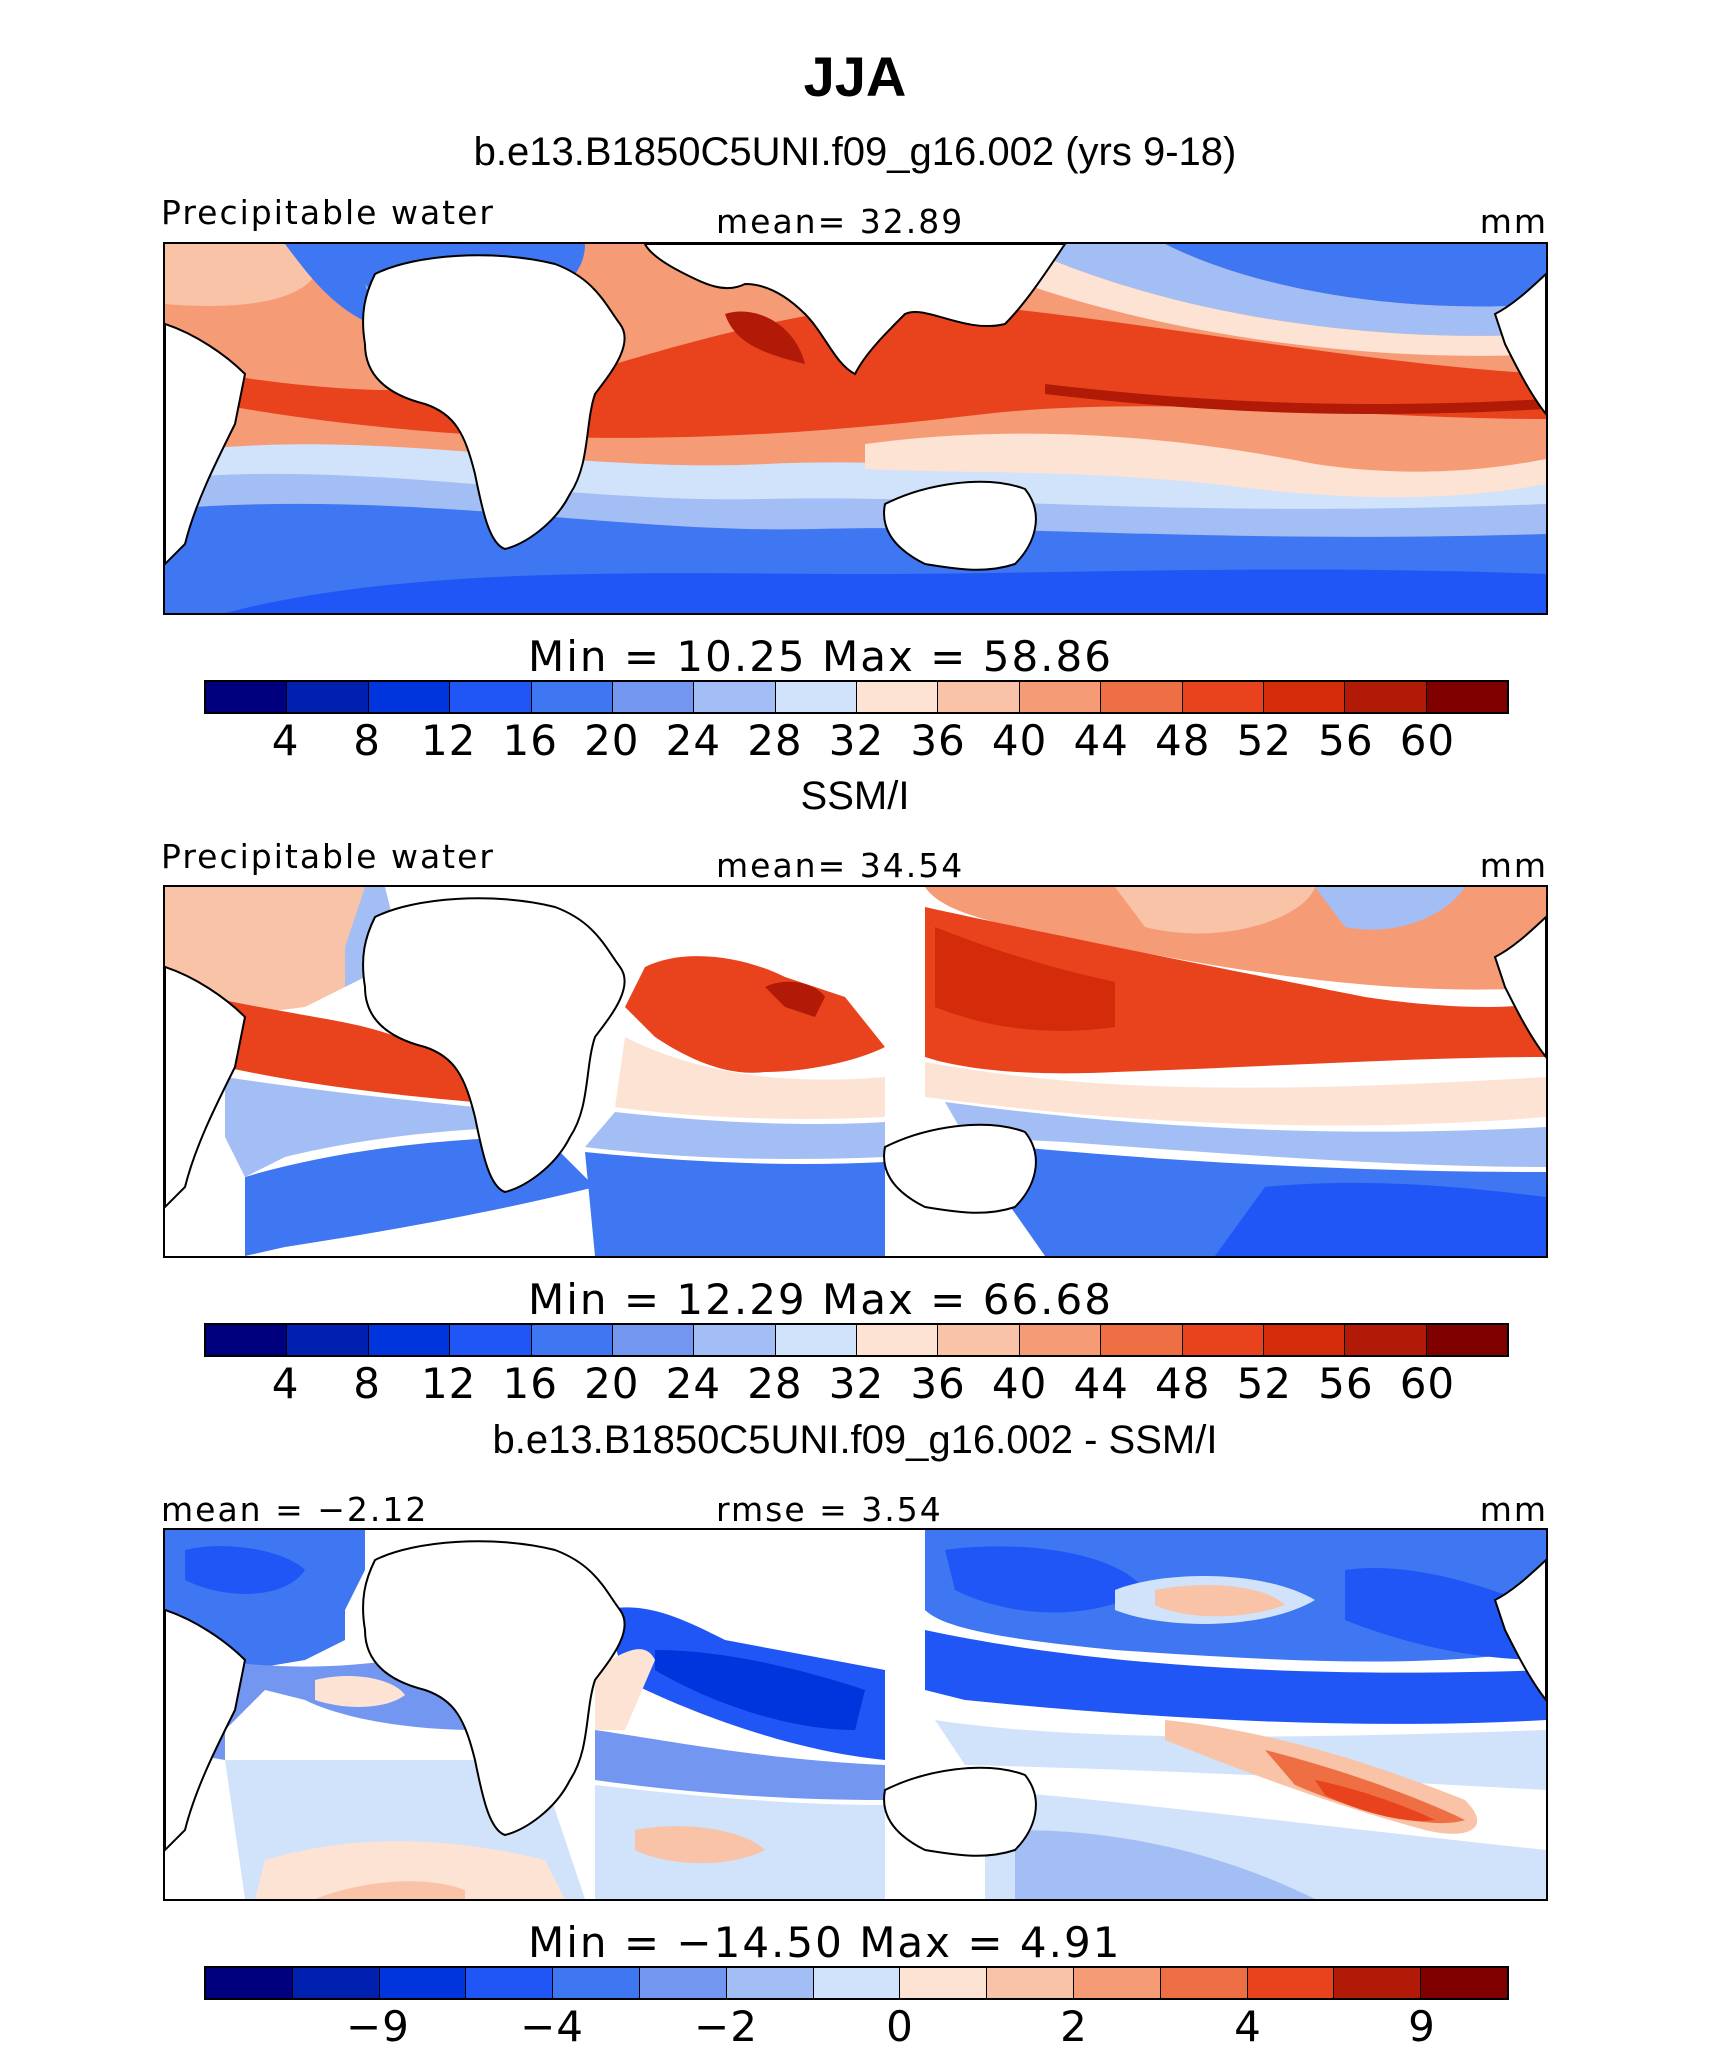 Image resolution: width=1710 pixels, height=2052 pixels. I want to click on panel-1-colorbar, so click(856, 697).